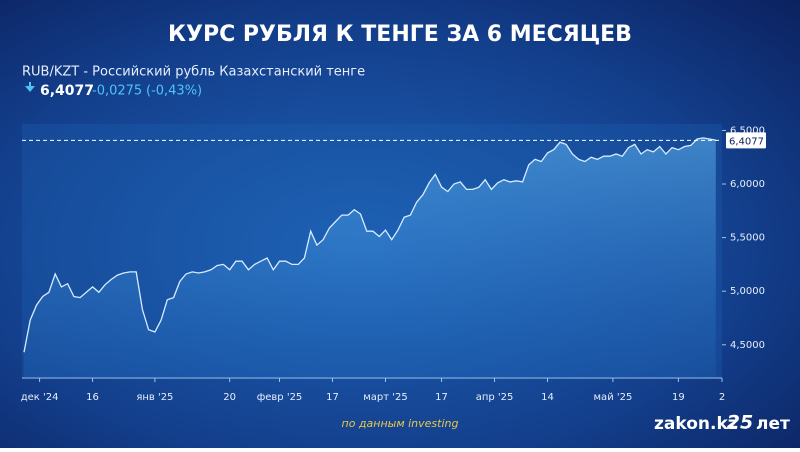  I want to click on x-tick-label: 2, so click(722, 397).